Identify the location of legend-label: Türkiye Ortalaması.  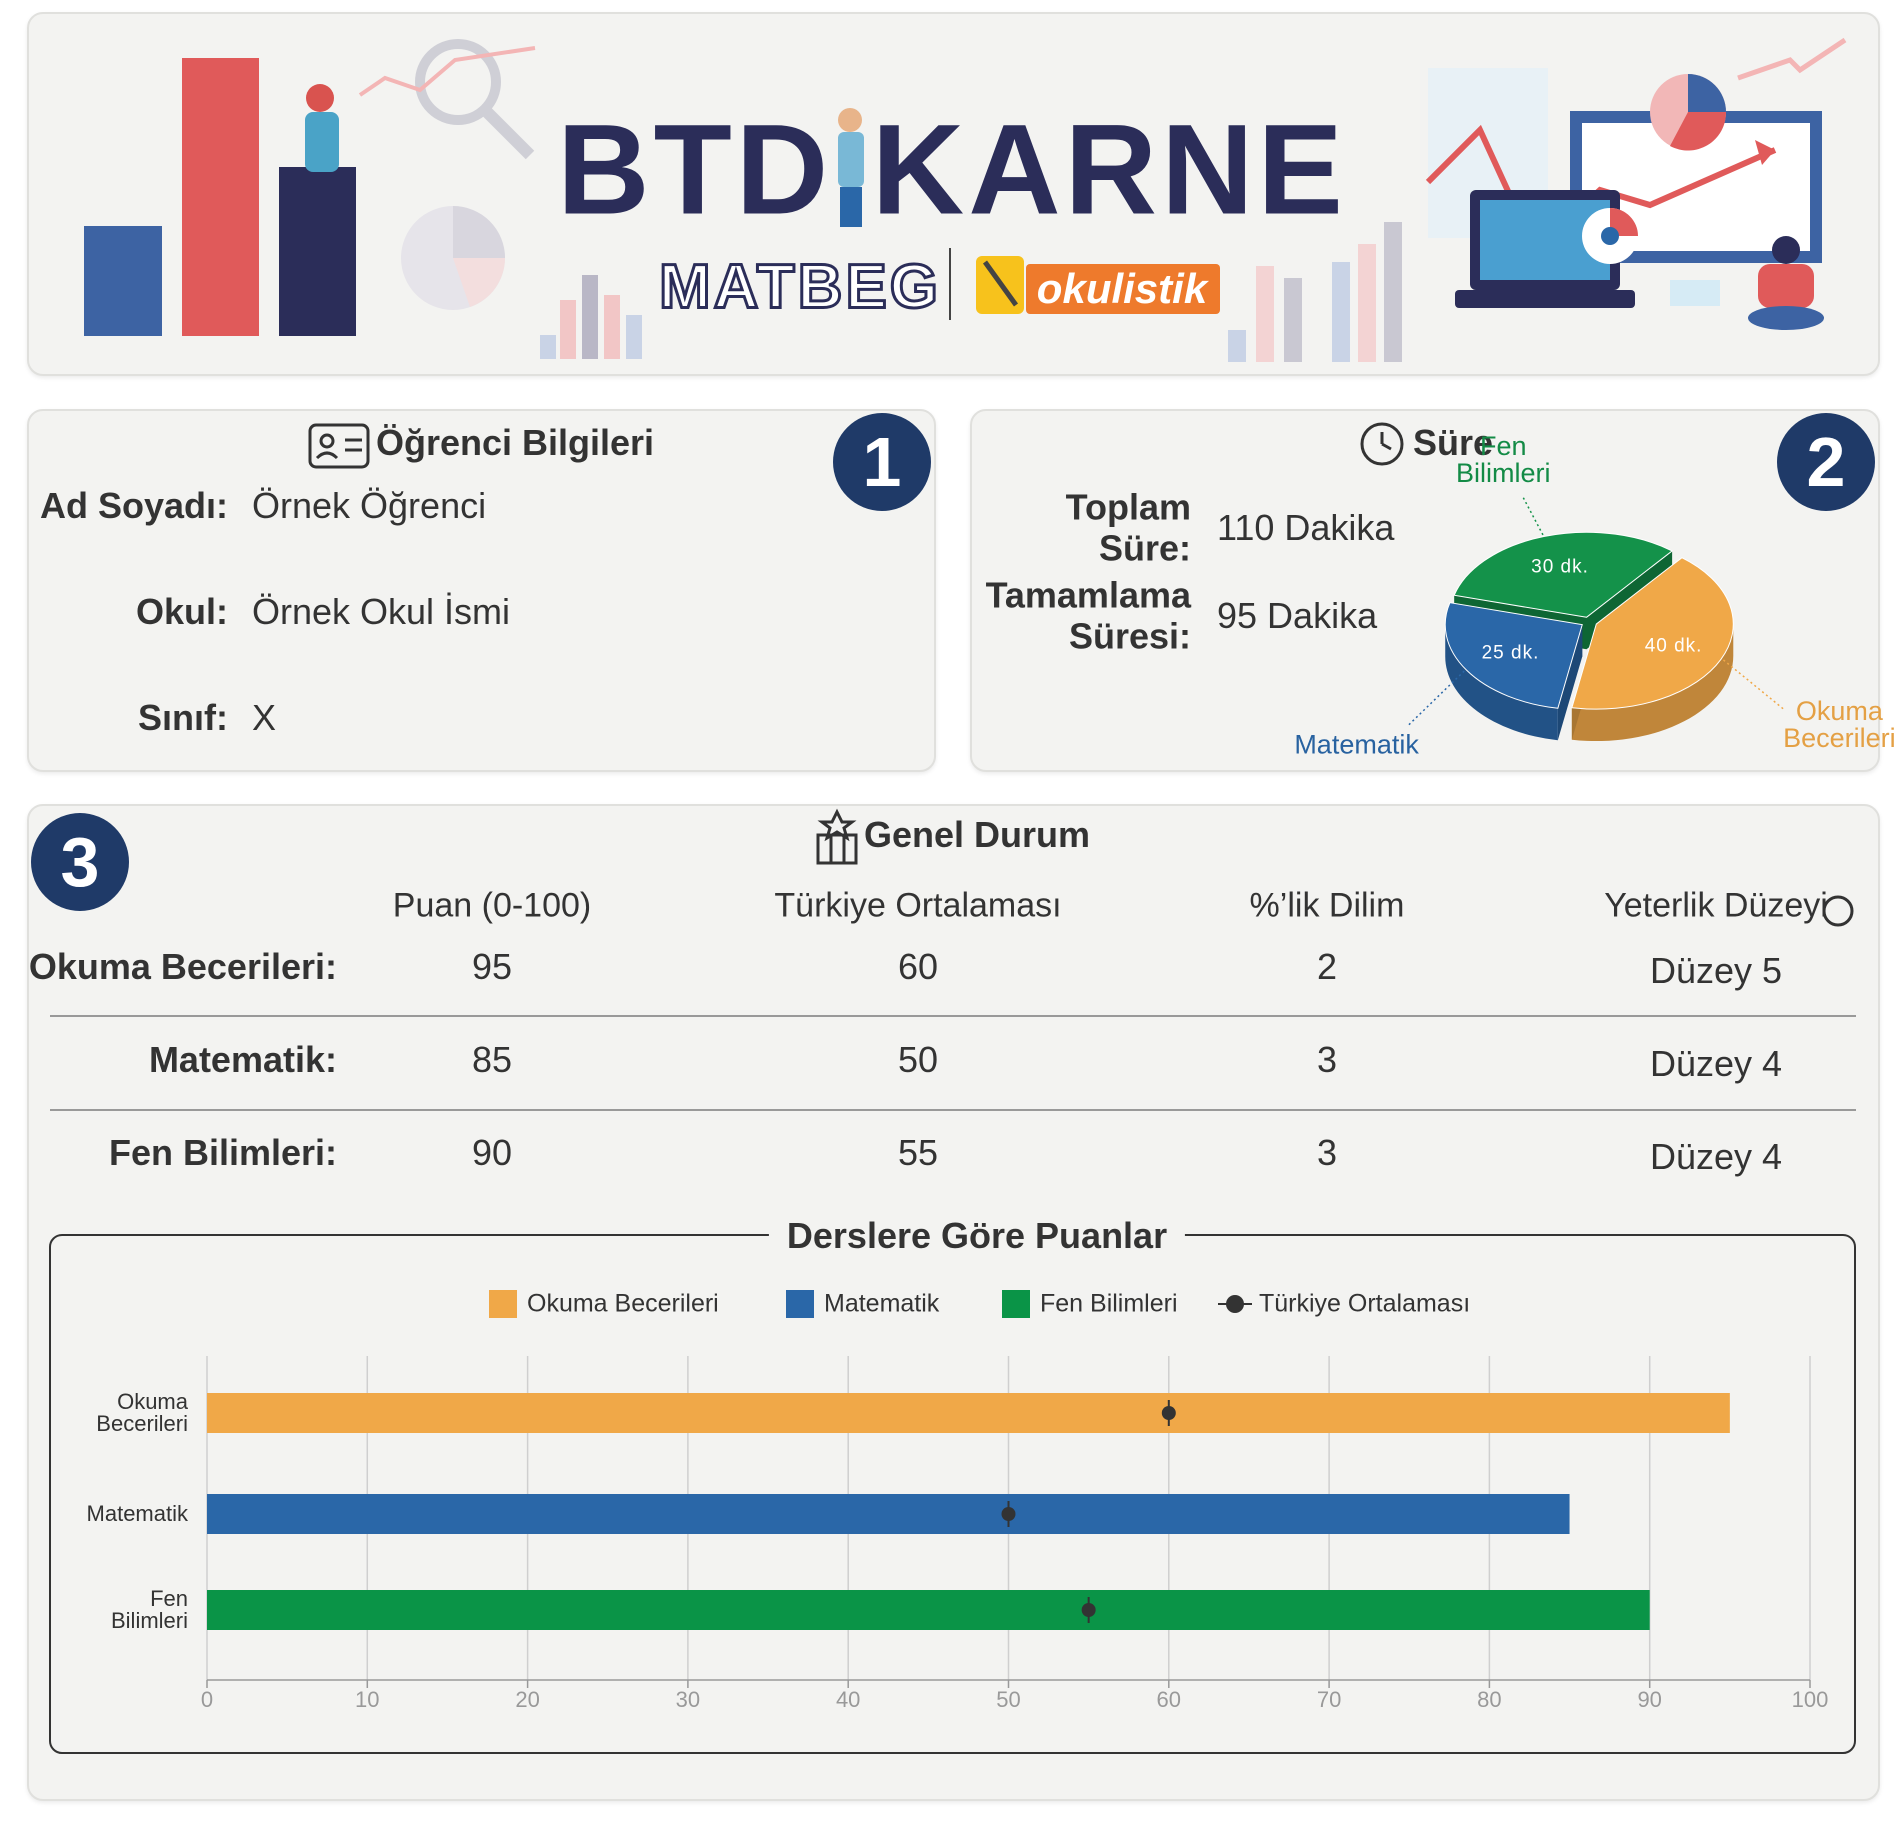
(1365, 1303).